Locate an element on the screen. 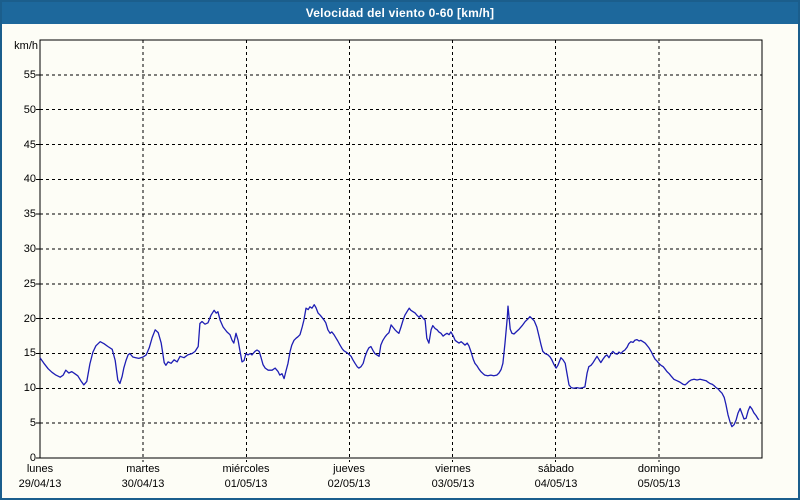  y-tick-30: 30 is located at coordinates (29, 249).